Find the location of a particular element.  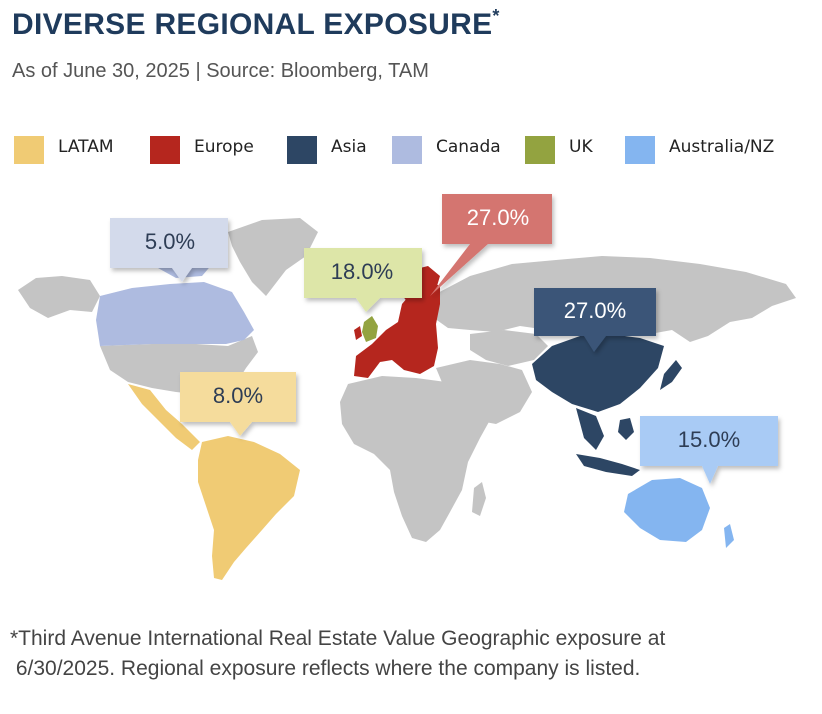

callout-latam-value: 8.0% is located at coordinates (238, 395).